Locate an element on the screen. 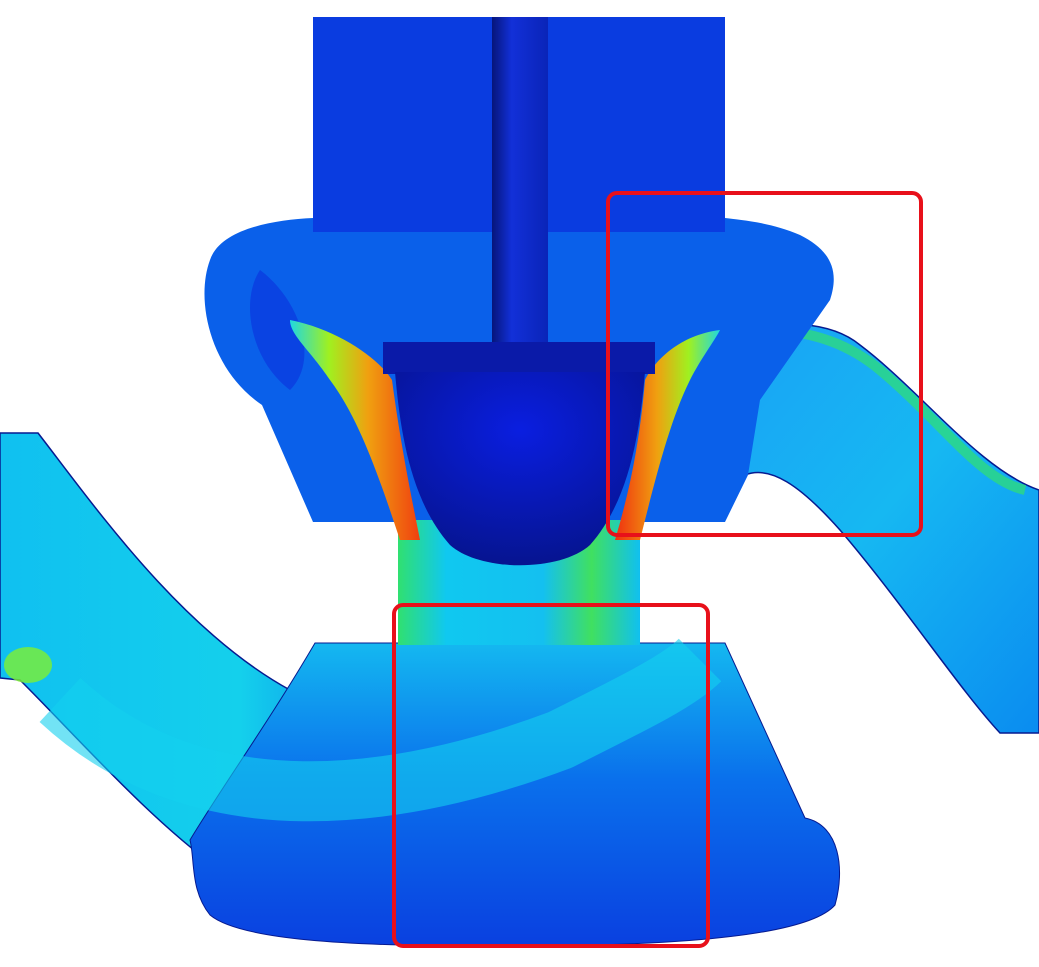  inlet-hotspot is located at coordinates (28, 665).